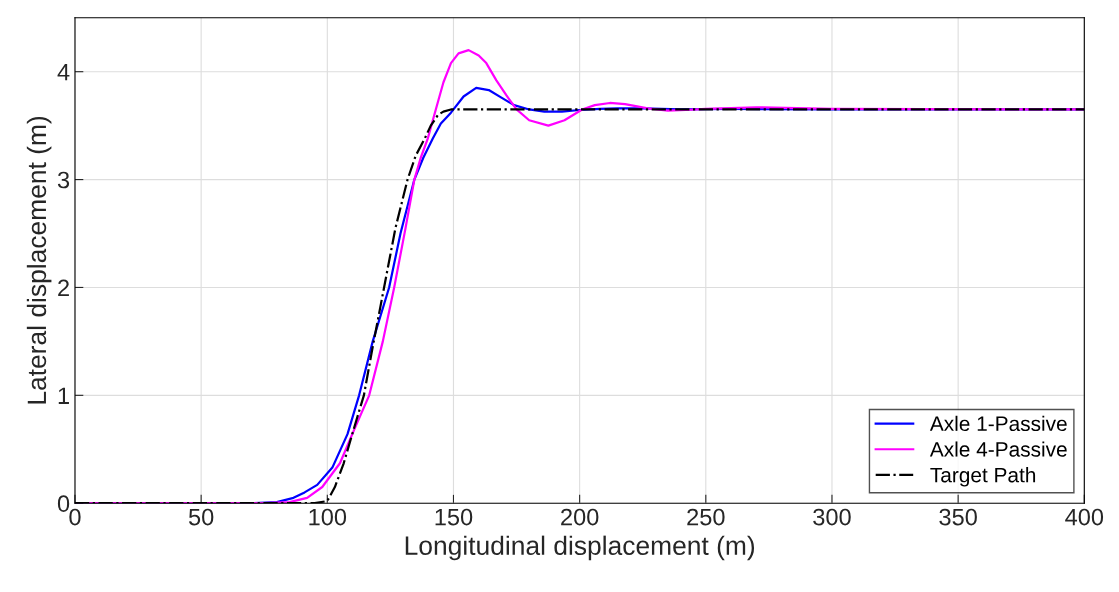  What do you see at coordinates (580, 548) in the screenshot?
I see `x-axis-title: Longitudinal displacement (m)` at bounding box center [580, 548].